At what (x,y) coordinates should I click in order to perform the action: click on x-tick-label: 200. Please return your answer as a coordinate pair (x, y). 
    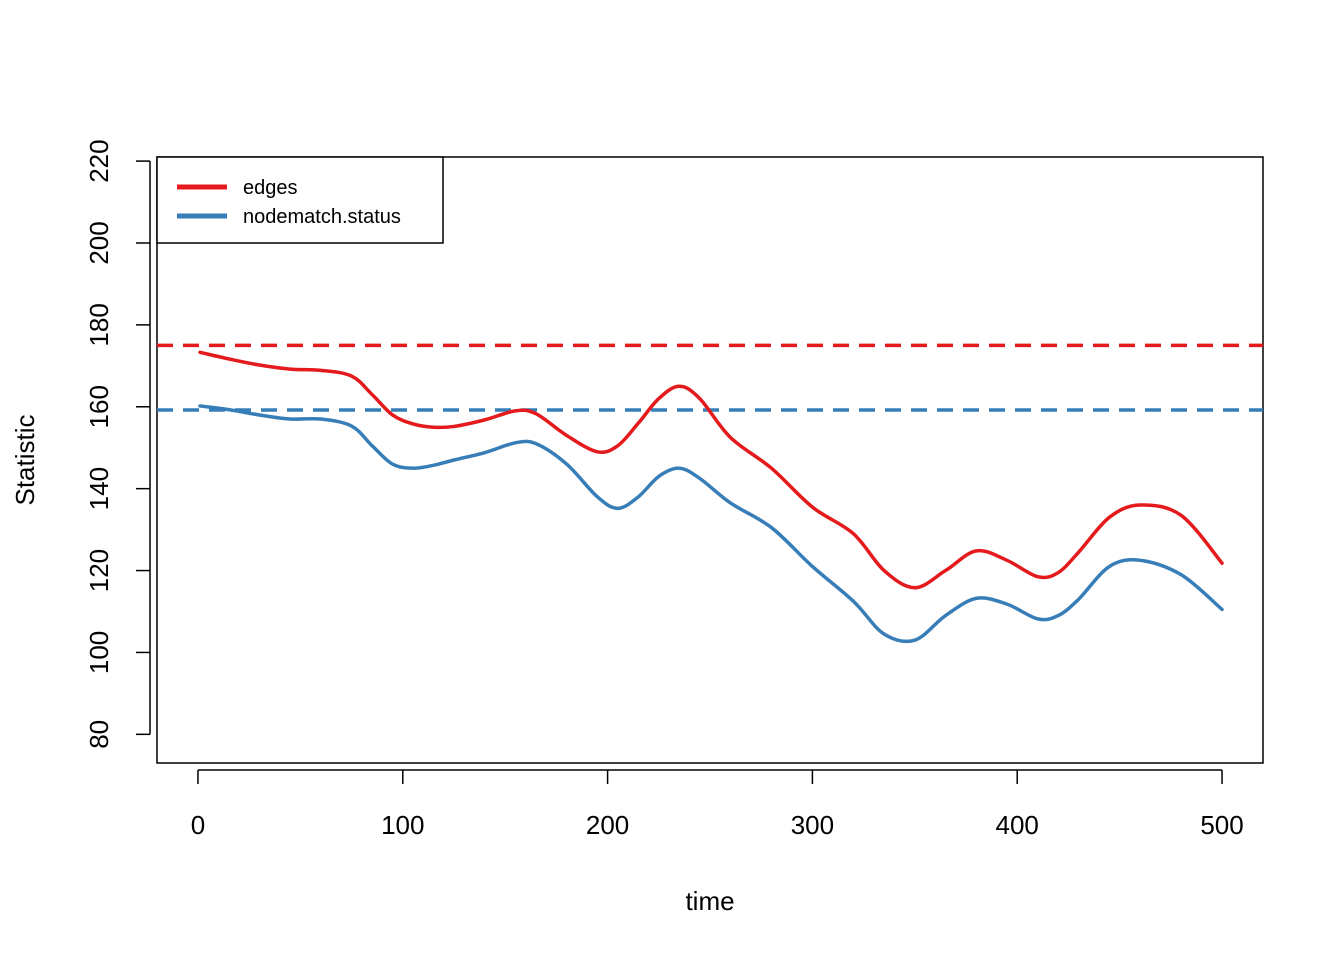
    Looking at the image, I should click on (607, 825).